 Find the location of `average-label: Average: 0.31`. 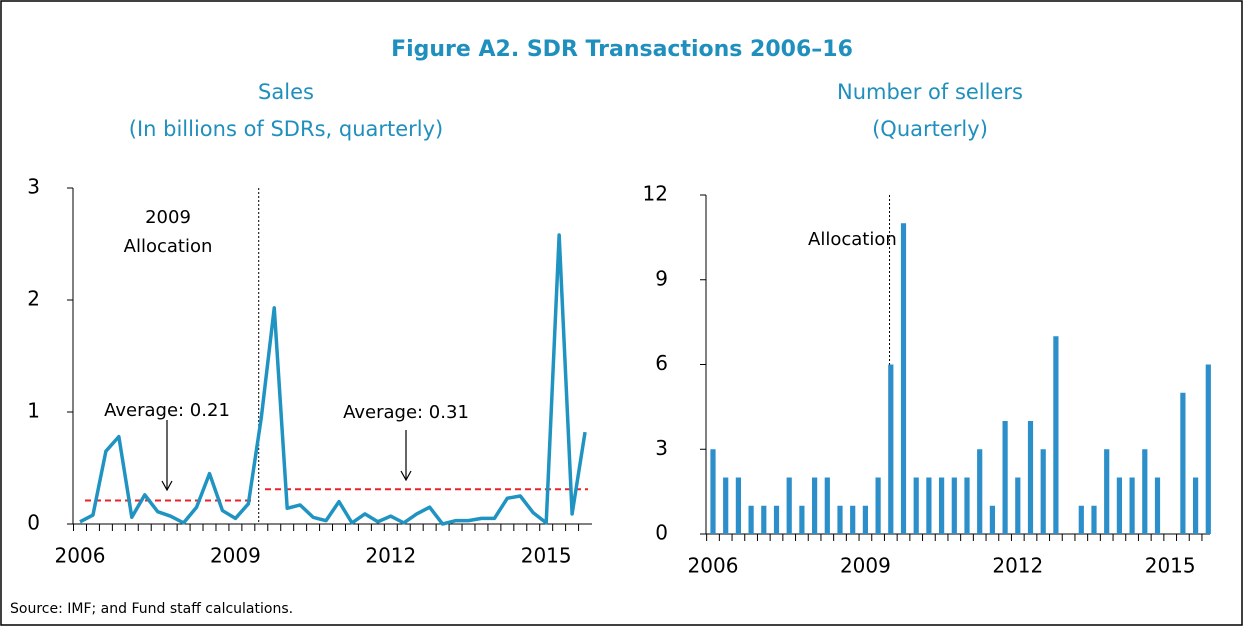

average-label: Average: 0.31 is located at coordinates (406, 412).